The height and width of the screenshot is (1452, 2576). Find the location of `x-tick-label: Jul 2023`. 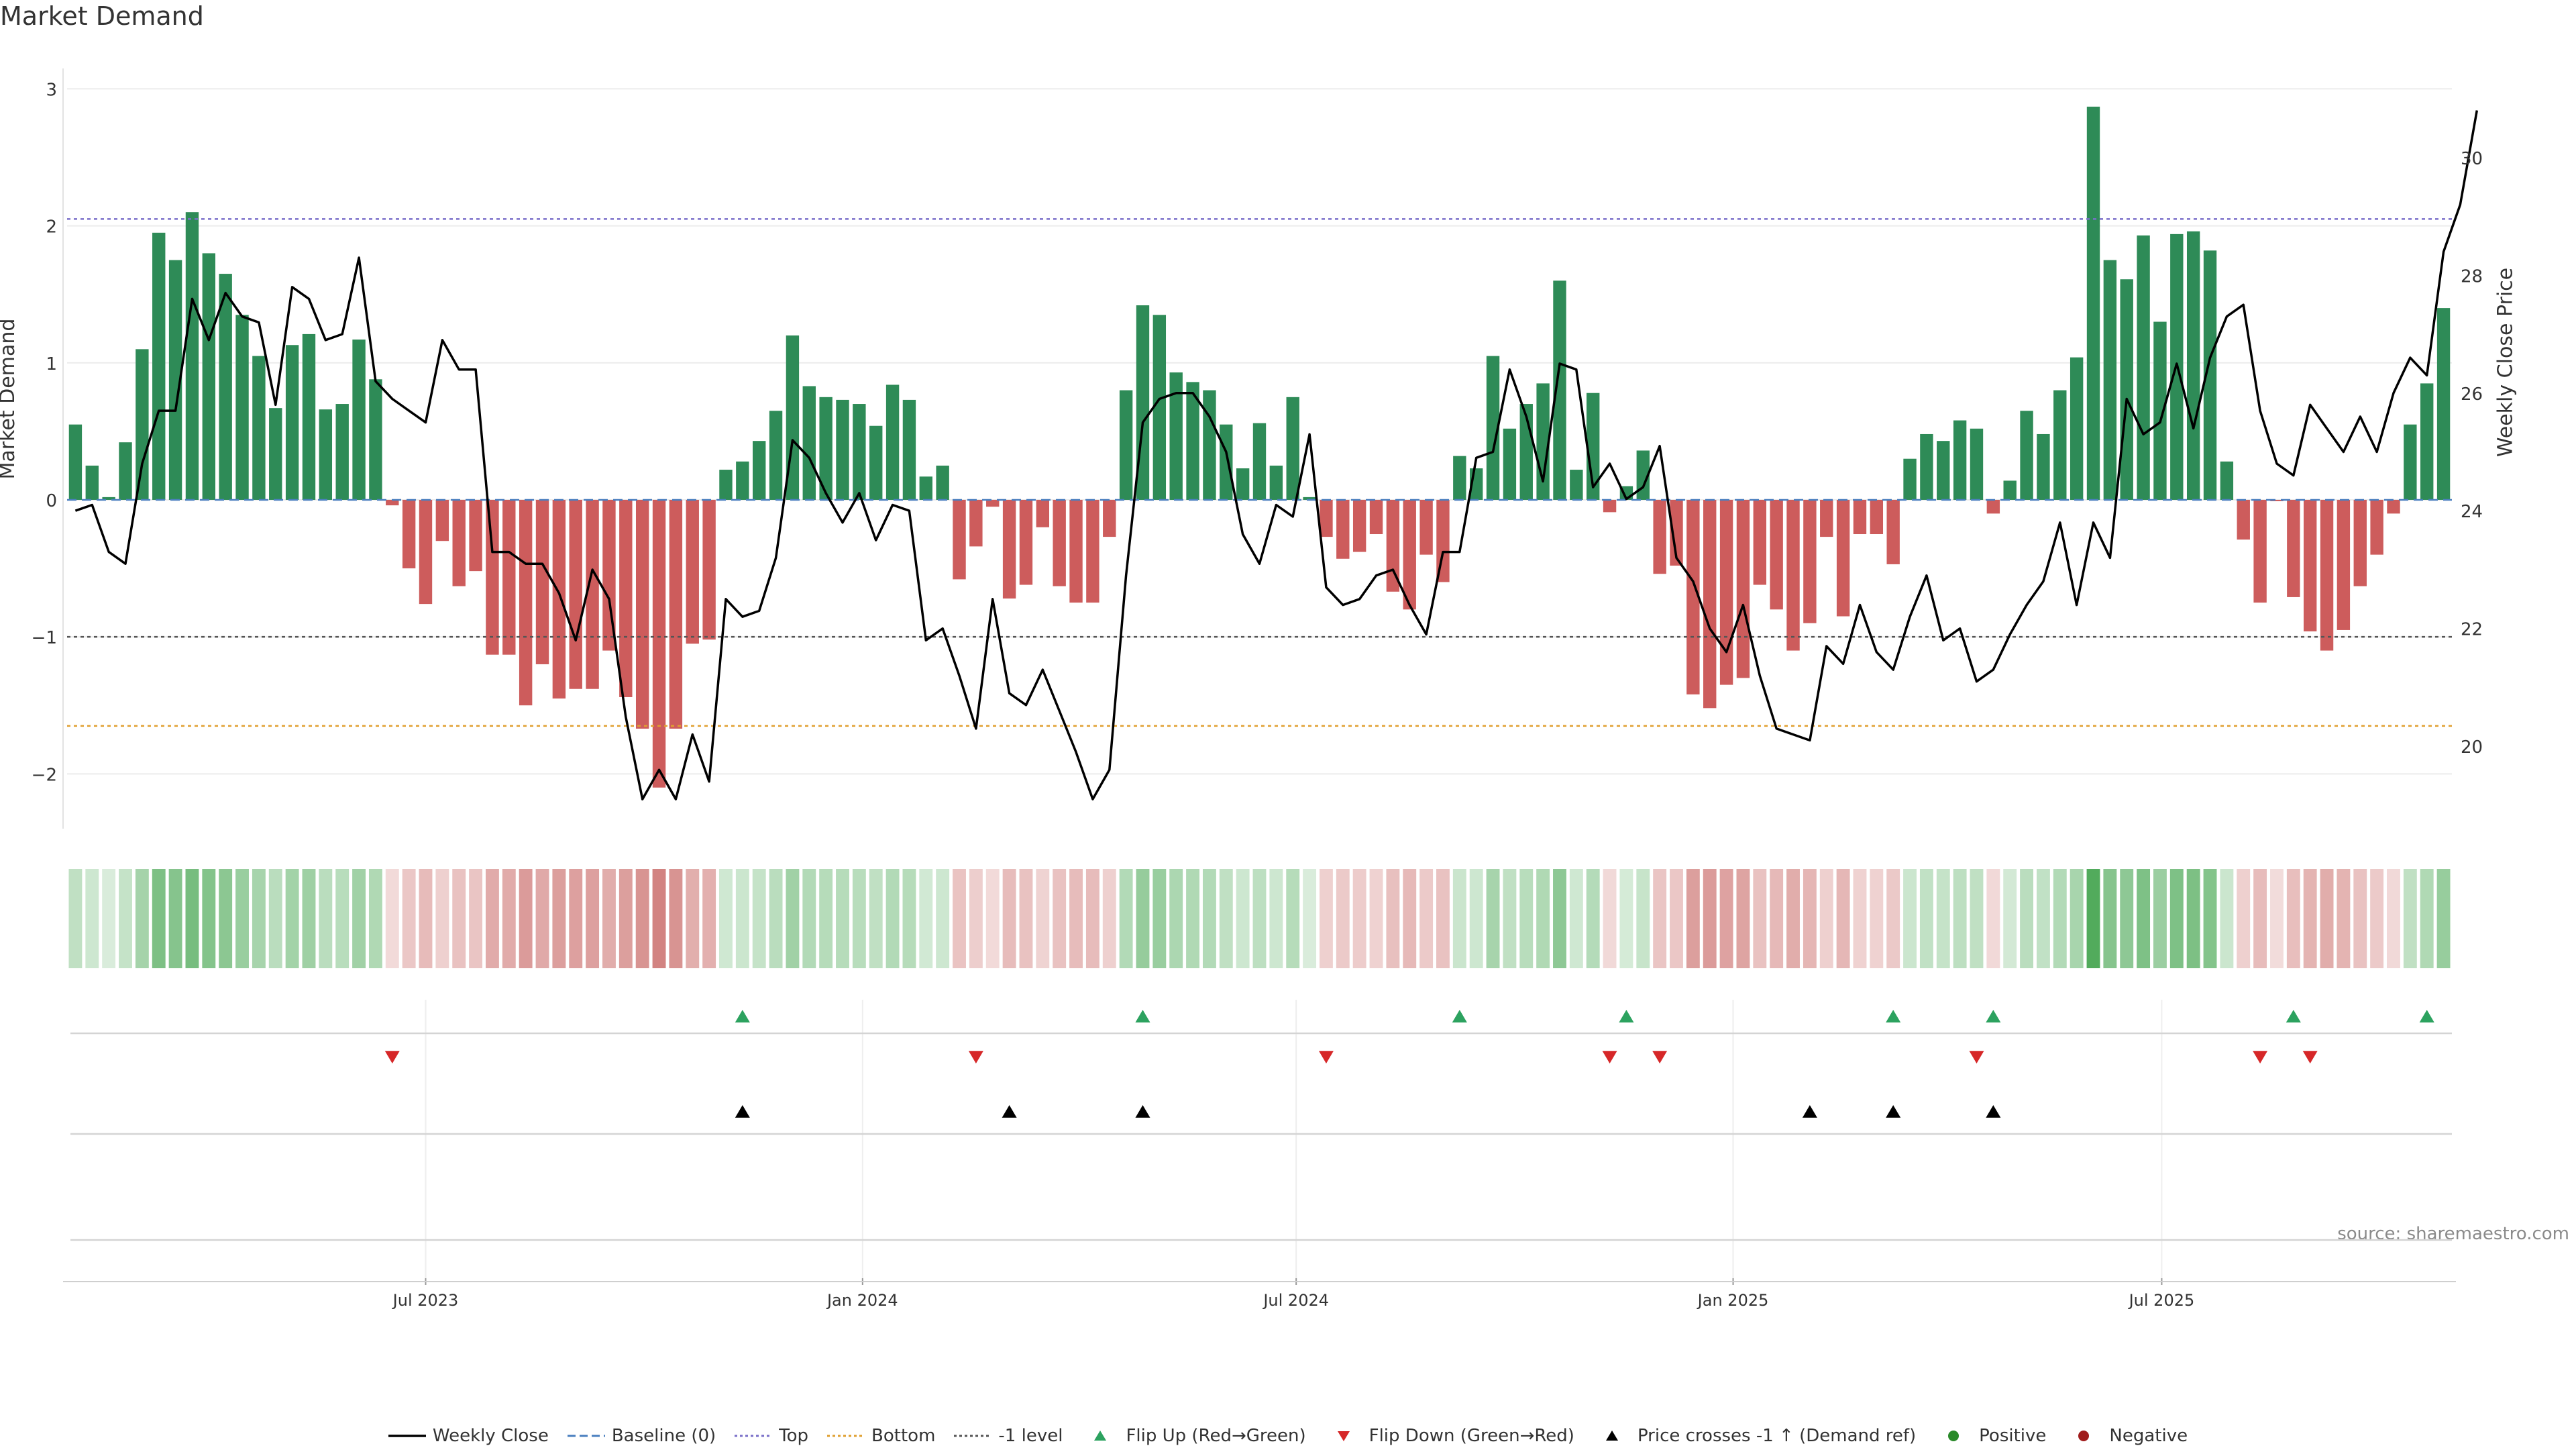

x-tick-label: Jul 2023 is located at coordinates (425, 1301).